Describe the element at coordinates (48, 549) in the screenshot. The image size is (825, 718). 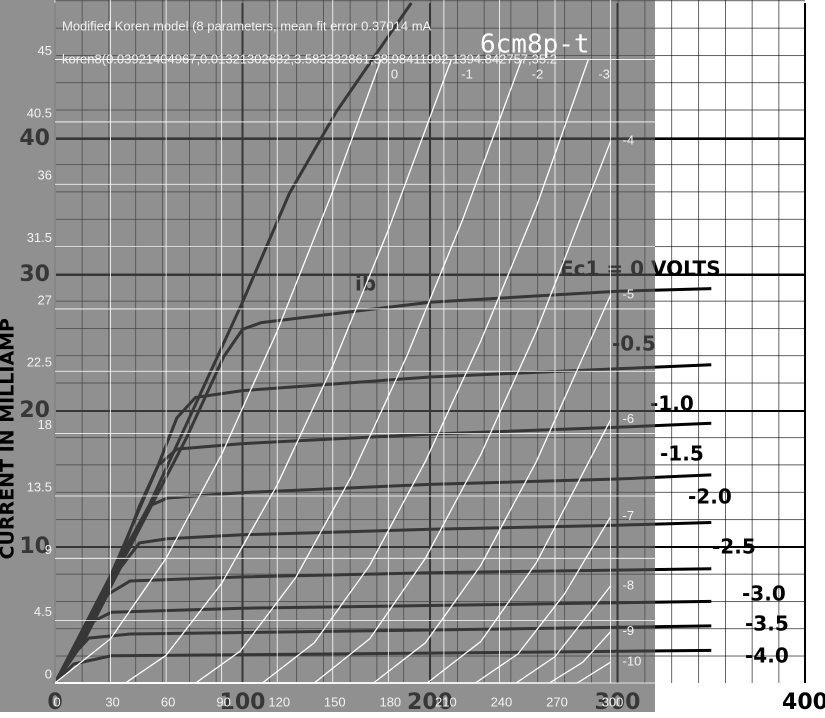
I see `y-tick-label: 9` at that location.